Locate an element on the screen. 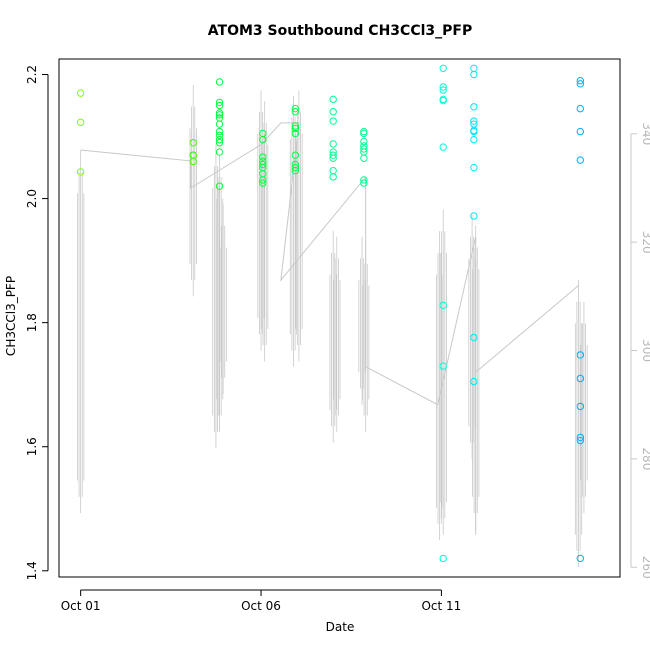 The width and height of the screenshot is (650, 650). y2-tick-label: 280 is located at coordinates (645, 458).